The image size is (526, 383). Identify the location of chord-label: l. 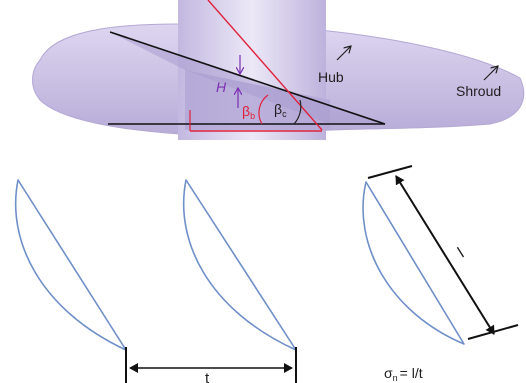
(461, 253).